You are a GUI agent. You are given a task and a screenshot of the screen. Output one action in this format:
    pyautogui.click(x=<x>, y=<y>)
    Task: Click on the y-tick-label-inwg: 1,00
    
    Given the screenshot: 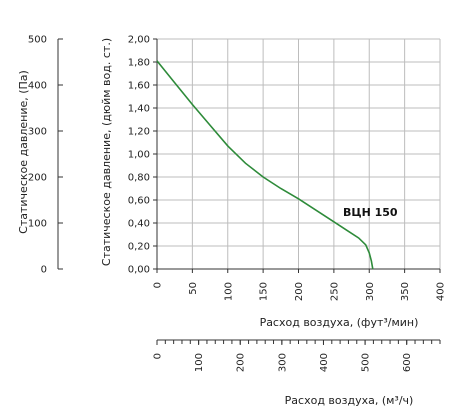 What is the action you would take?
    pyautogui.click(x=139, y=155)
    